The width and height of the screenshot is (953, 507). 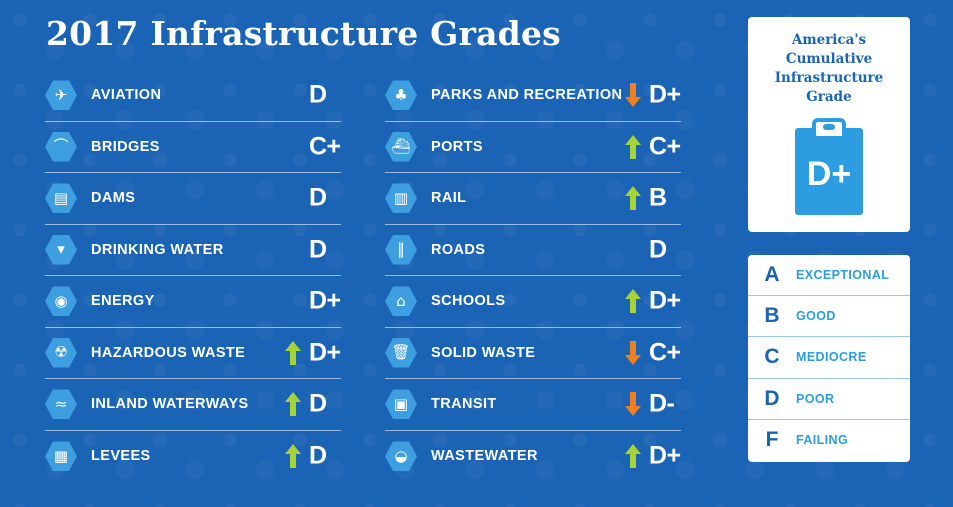 I want to click on legend-letter: B, so click(x=772, y=316).